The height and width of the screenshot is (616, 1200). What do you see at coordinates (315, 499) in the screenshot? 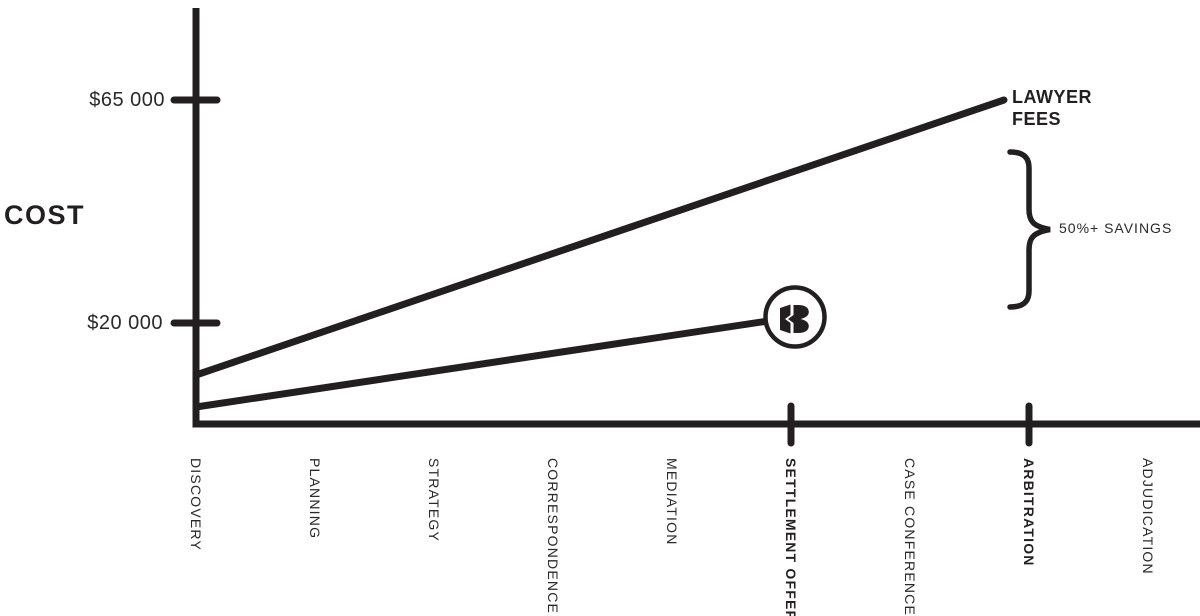
I see `x-label-planning: PLANNING` at bounding box center [315, 499].